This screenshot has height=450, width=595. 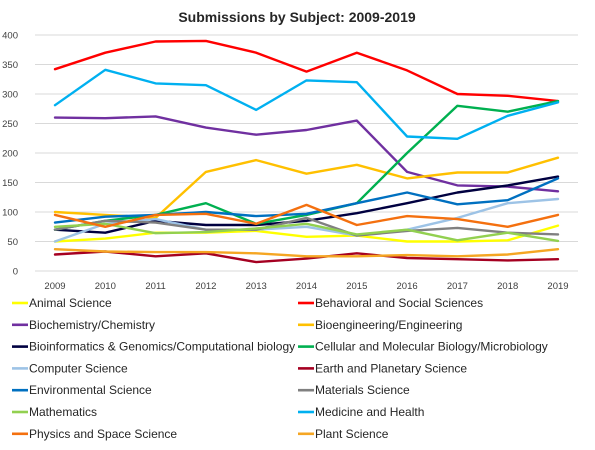 I want to click on y-tick-label: 100, so click(x=10, y=213).